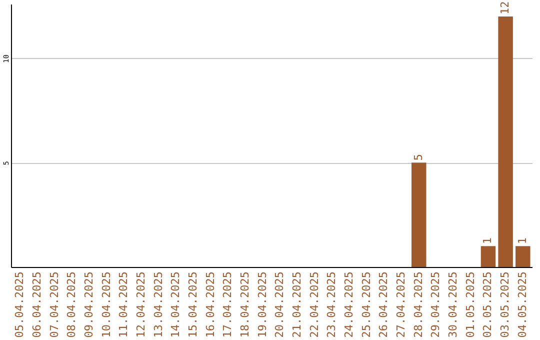  I want to click on data-label: 5, so click(418, 157).